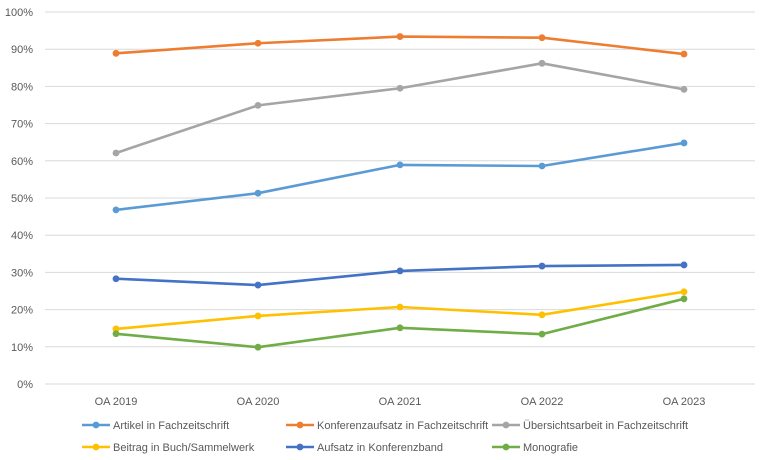 The height and width of the screenshot is (460, 766). I want to click on x-tick-label: OA 2020, so click(258, 402).